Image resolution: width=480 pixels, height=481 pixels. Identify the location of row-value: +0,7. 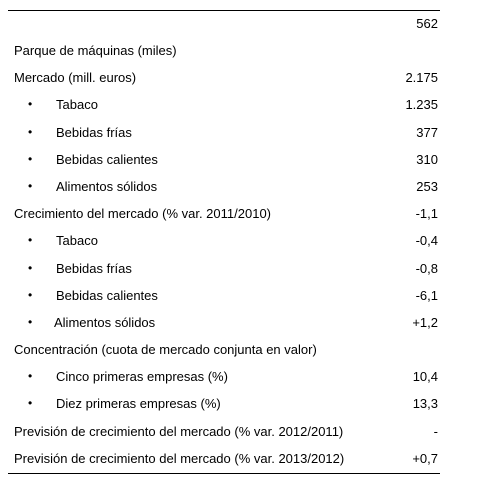
(425, 458).